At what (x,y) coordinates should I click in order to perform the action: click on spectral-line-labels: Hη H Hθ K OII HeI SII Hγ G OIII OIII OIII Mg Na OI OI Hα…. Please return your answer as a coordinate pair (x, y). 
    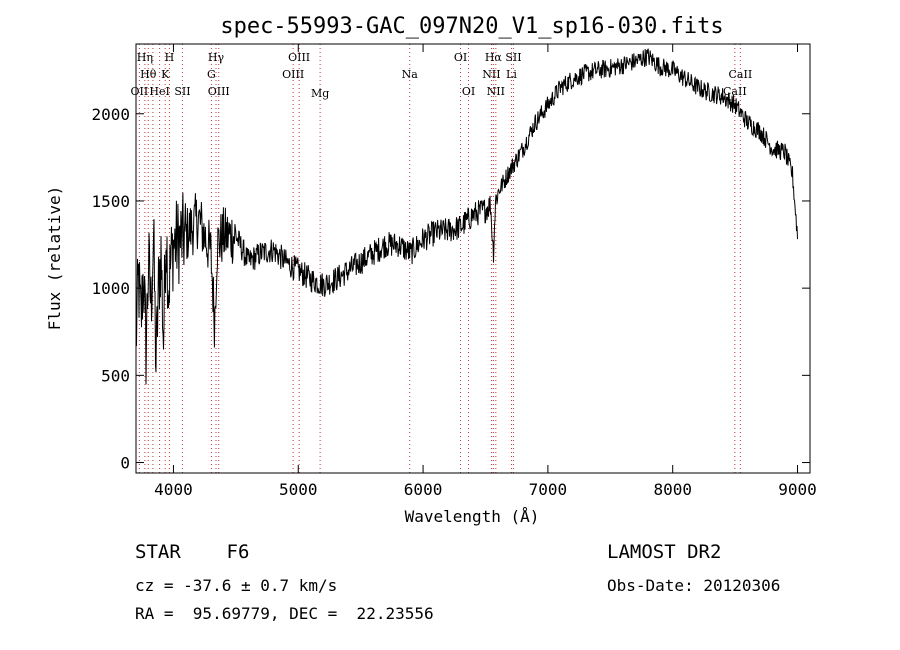
    Looking at the image, I should click on (442, 75).